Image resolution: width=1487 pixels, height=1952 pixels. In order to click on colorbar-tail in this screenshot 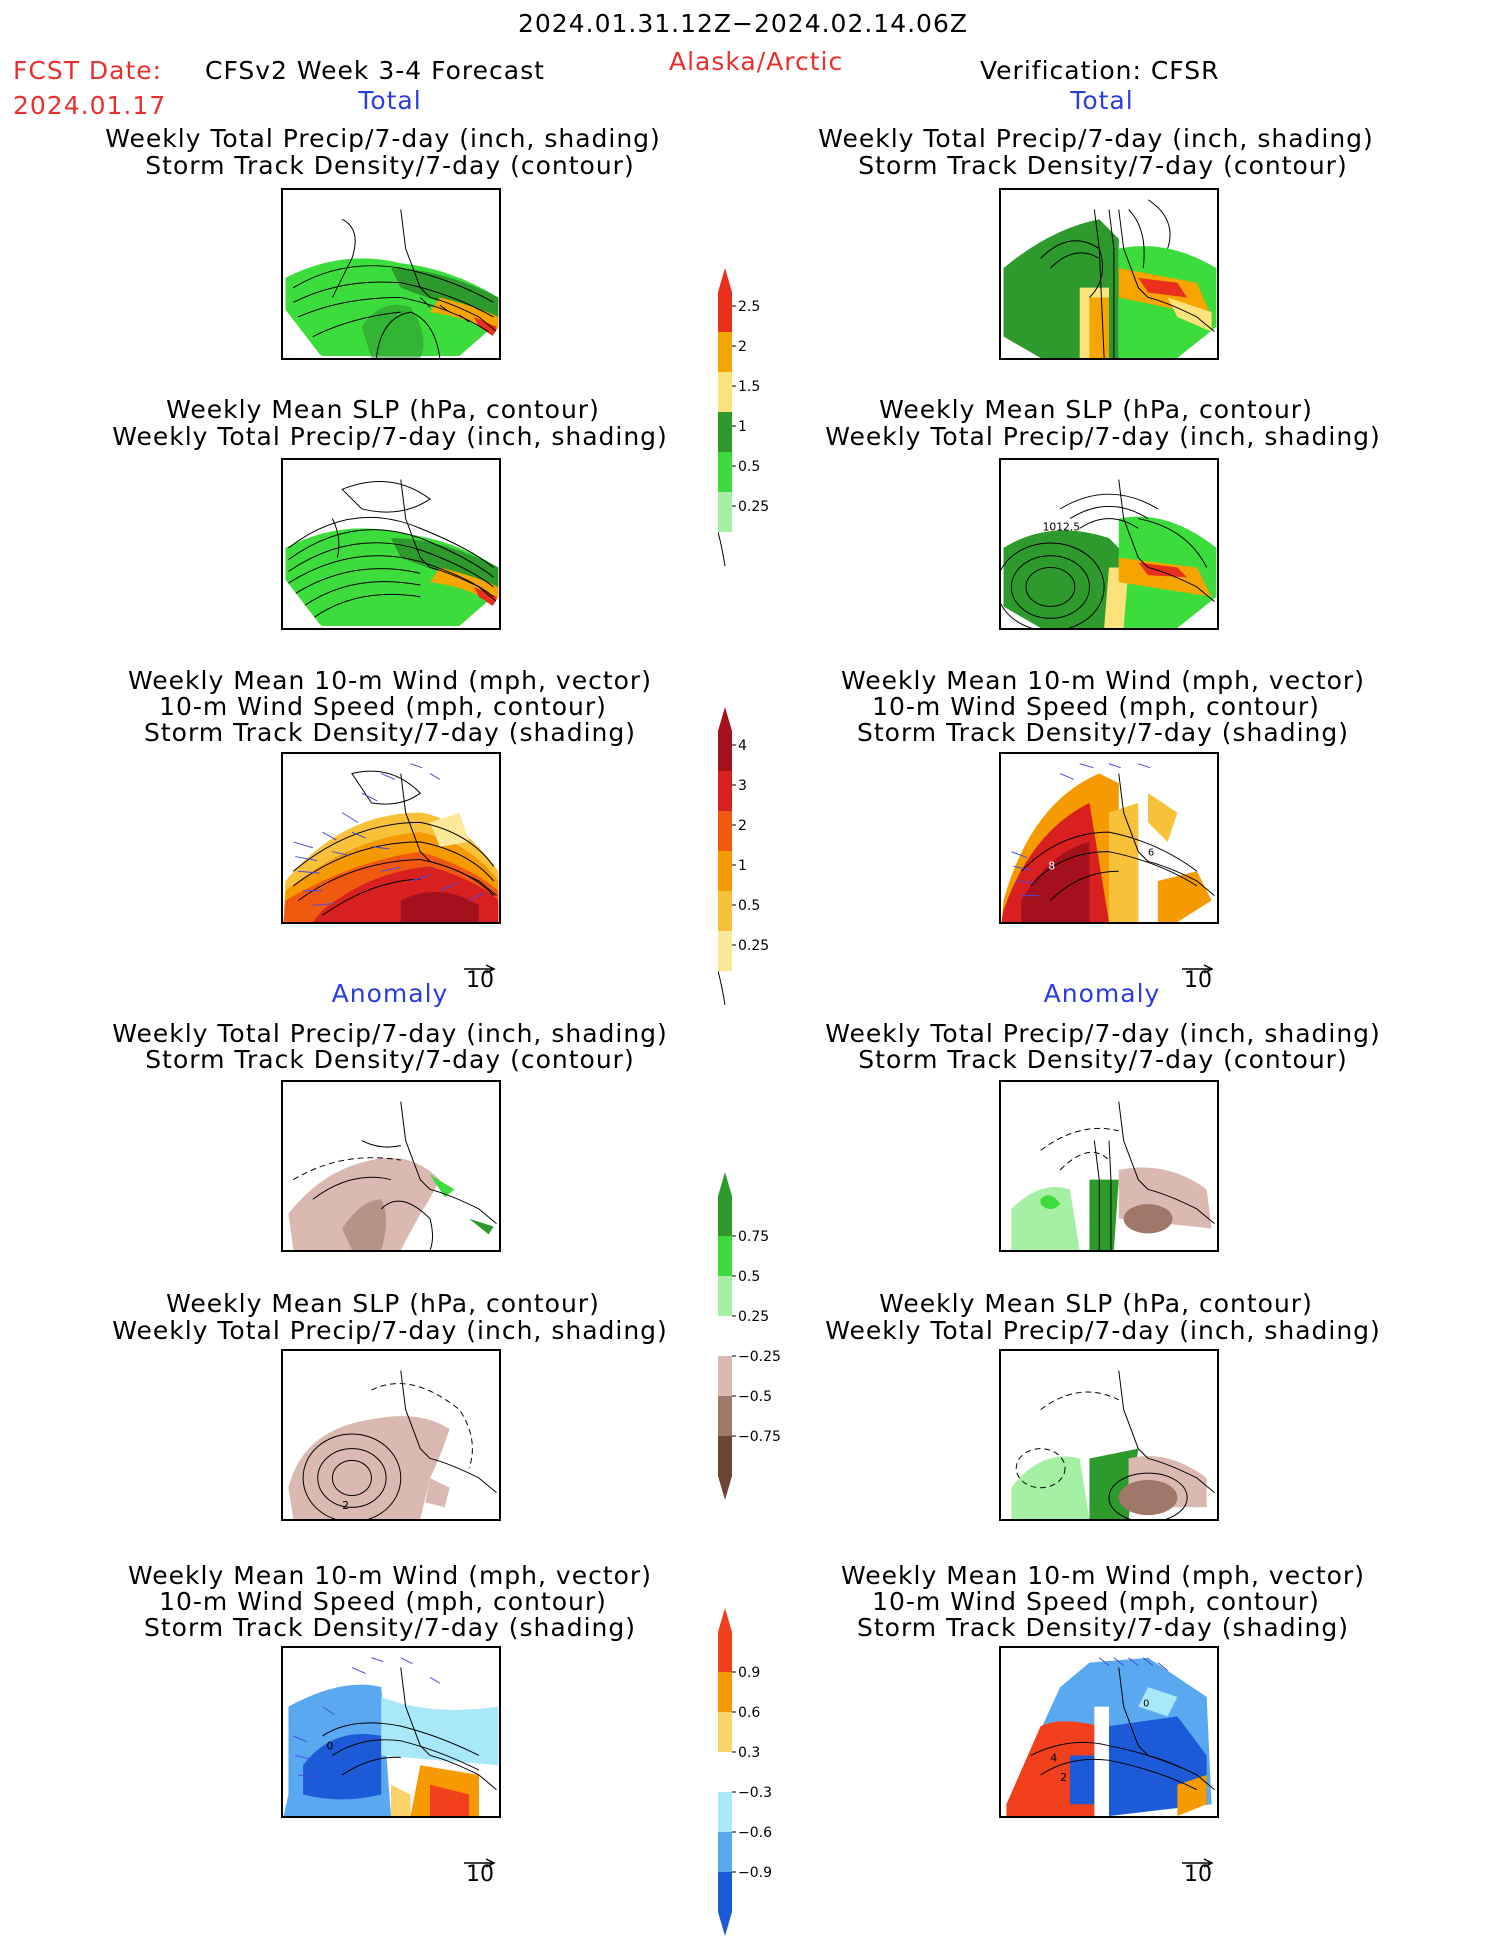, I will do `click(722, 549)`.